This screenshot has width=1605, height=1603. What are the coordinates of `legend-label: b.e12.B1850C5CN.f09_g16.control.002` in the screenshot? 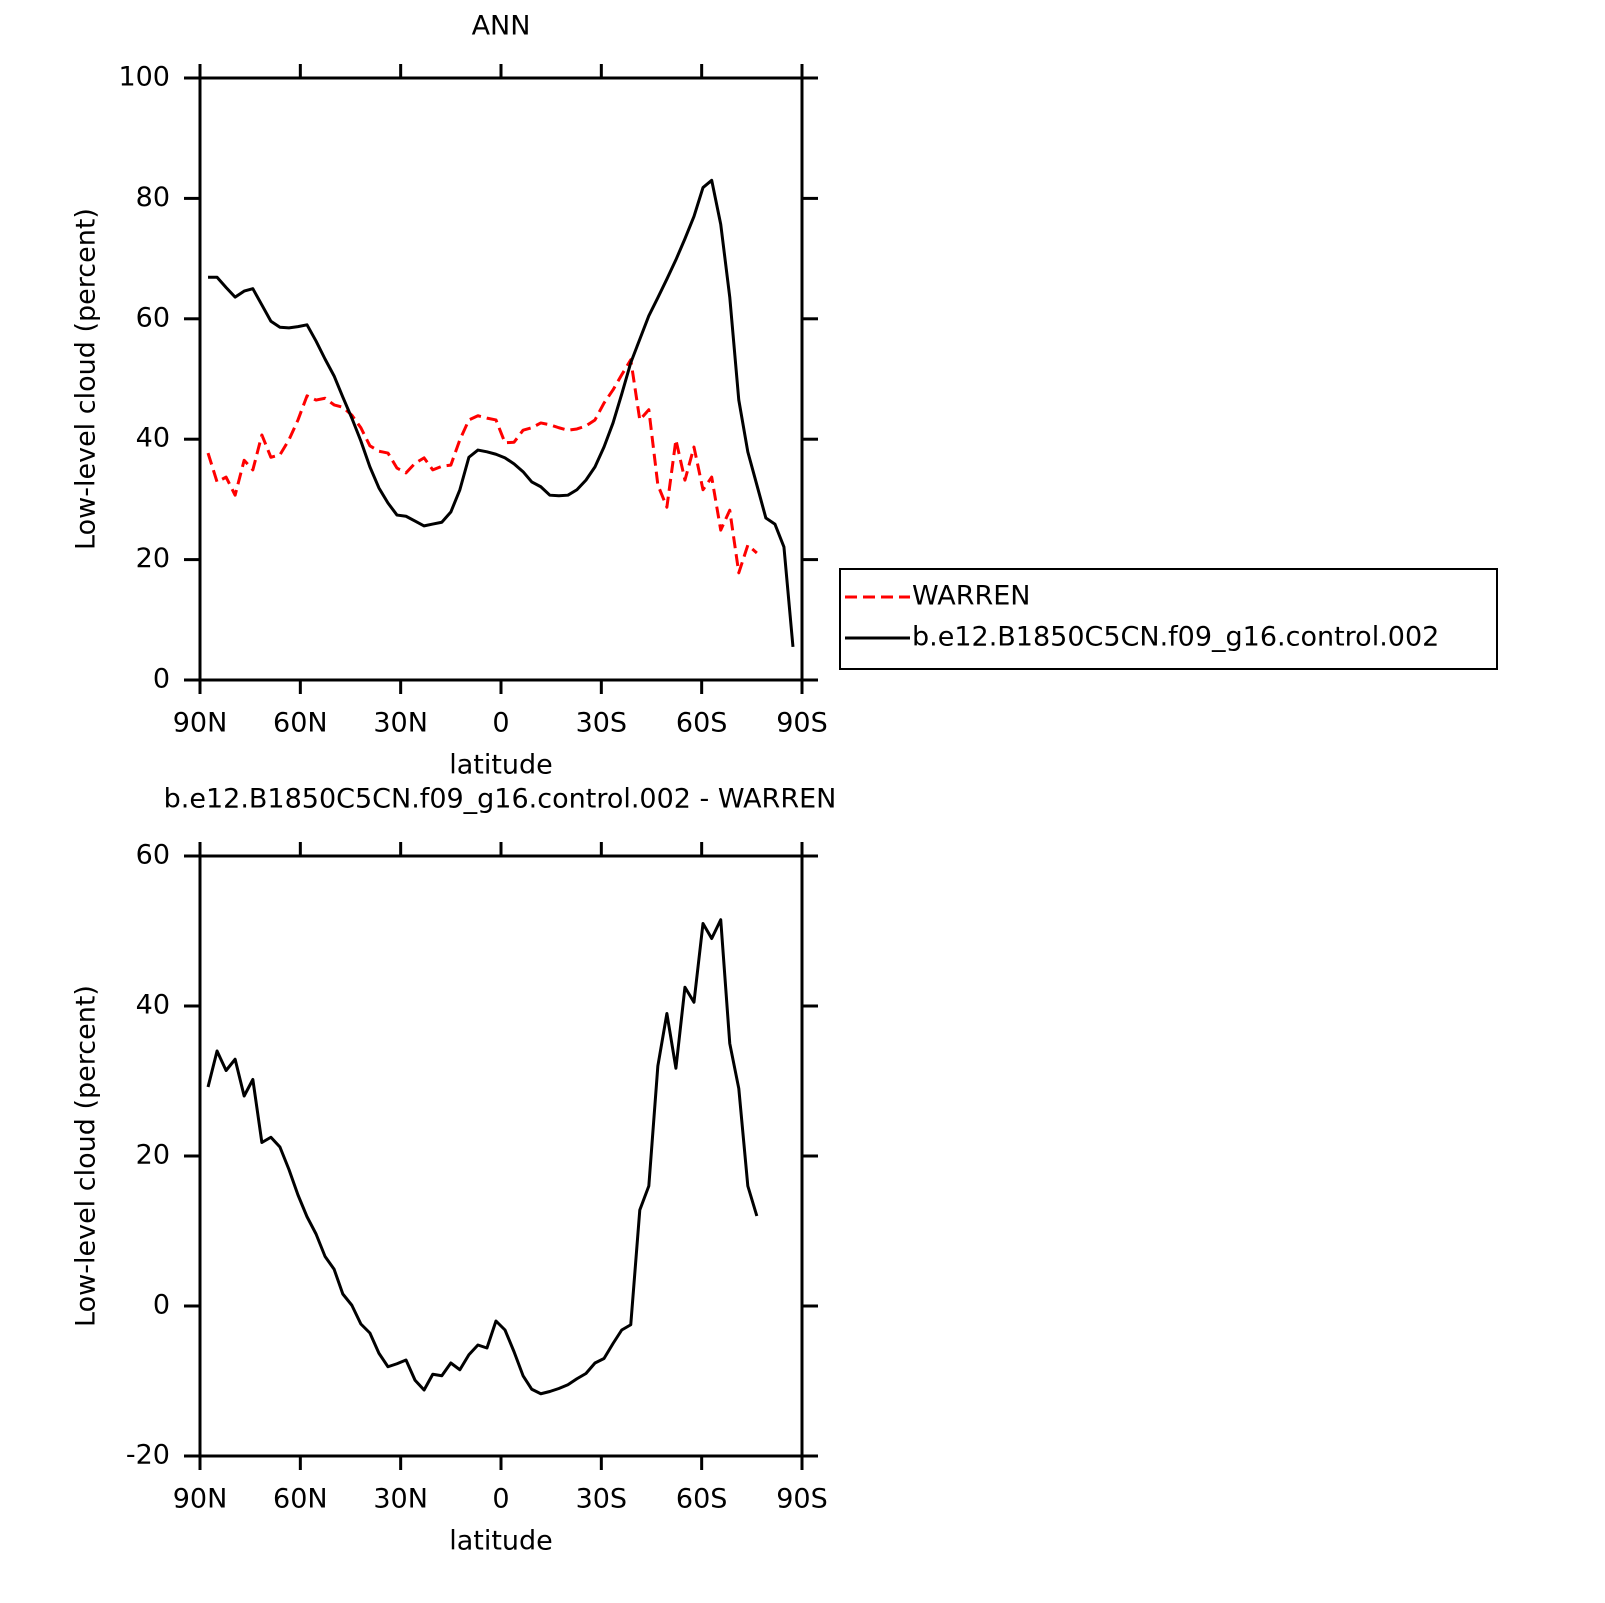 It's located at (1175, 637).